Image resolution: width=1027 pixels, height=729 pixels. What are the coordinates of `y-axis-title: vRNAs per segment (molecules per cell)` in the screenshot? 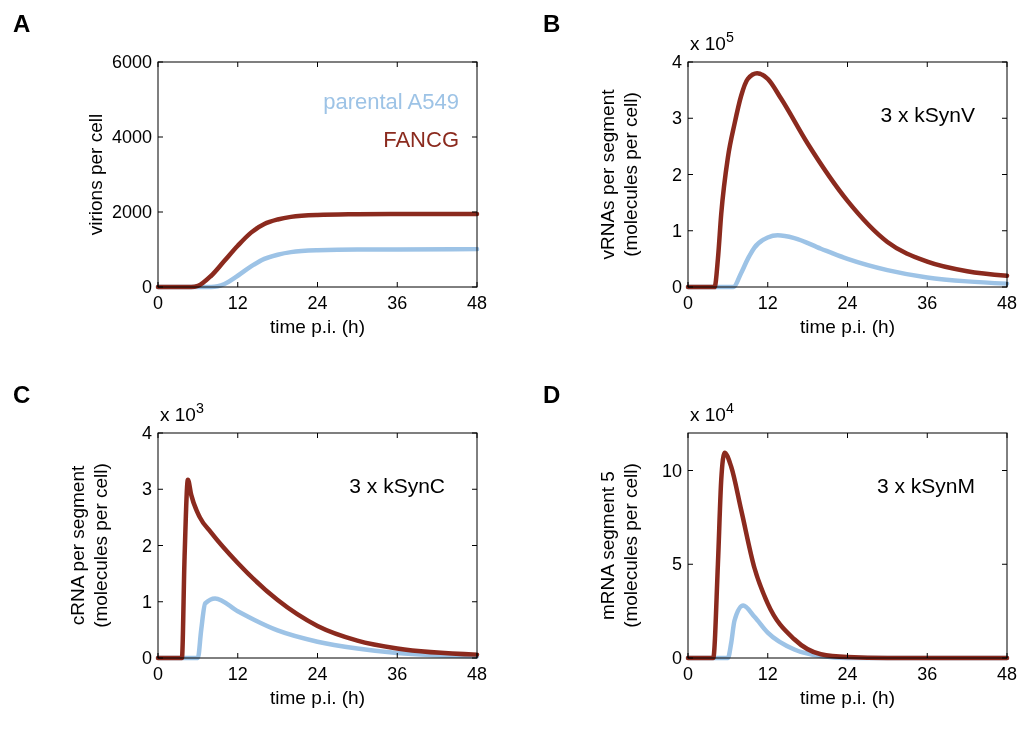 It's located at (619, 174).